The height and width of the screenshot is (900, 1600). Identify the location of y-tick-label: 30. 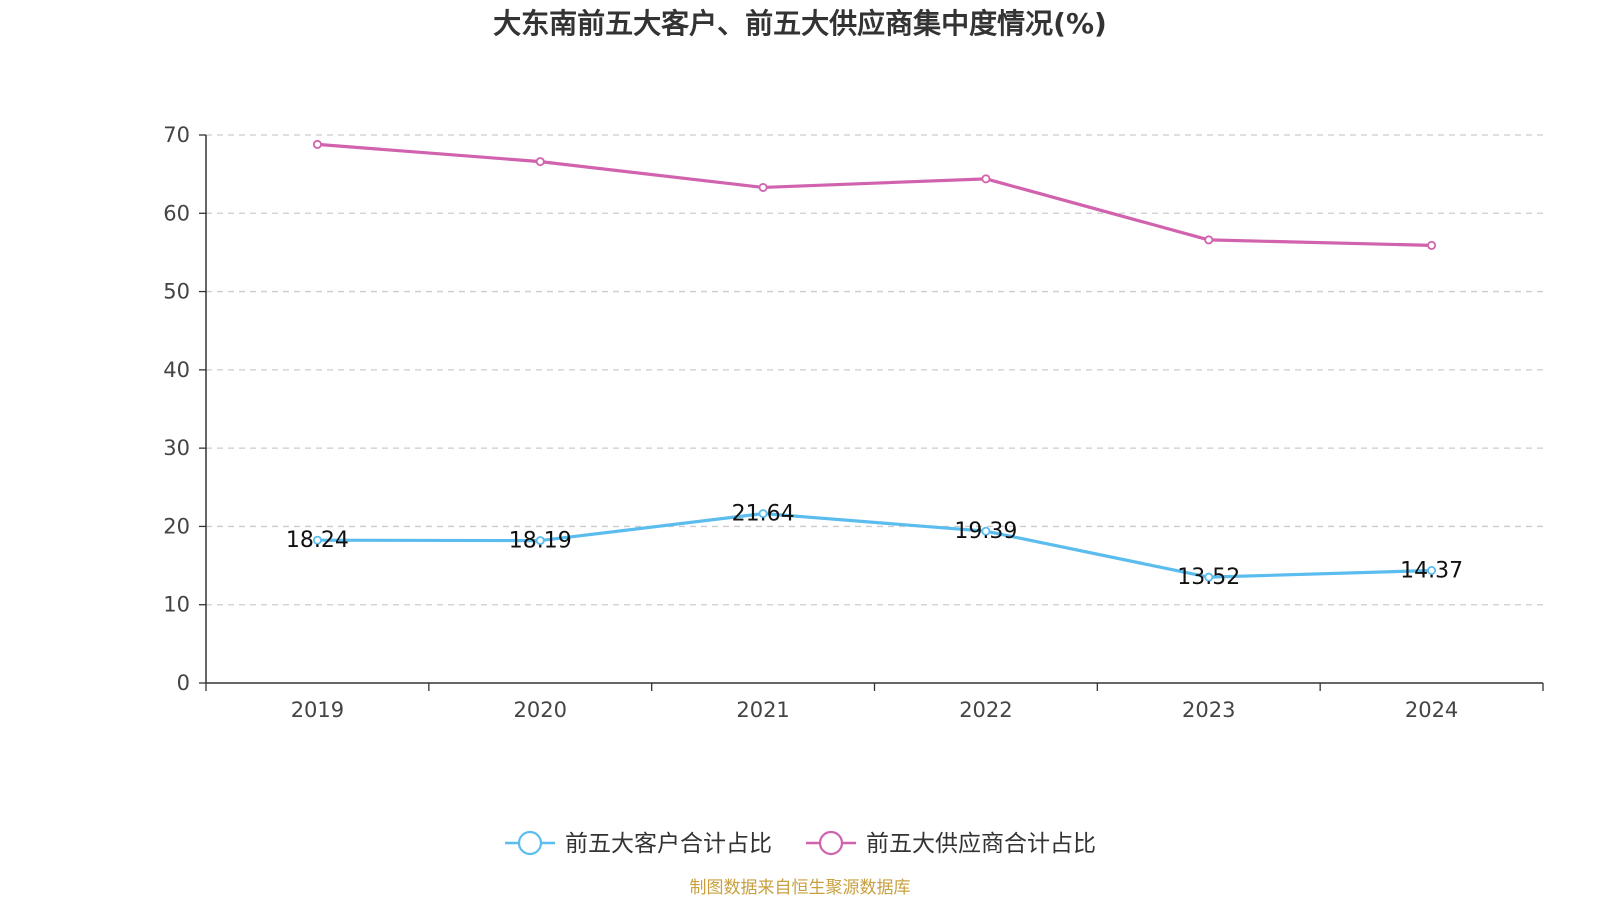
(176, 448).